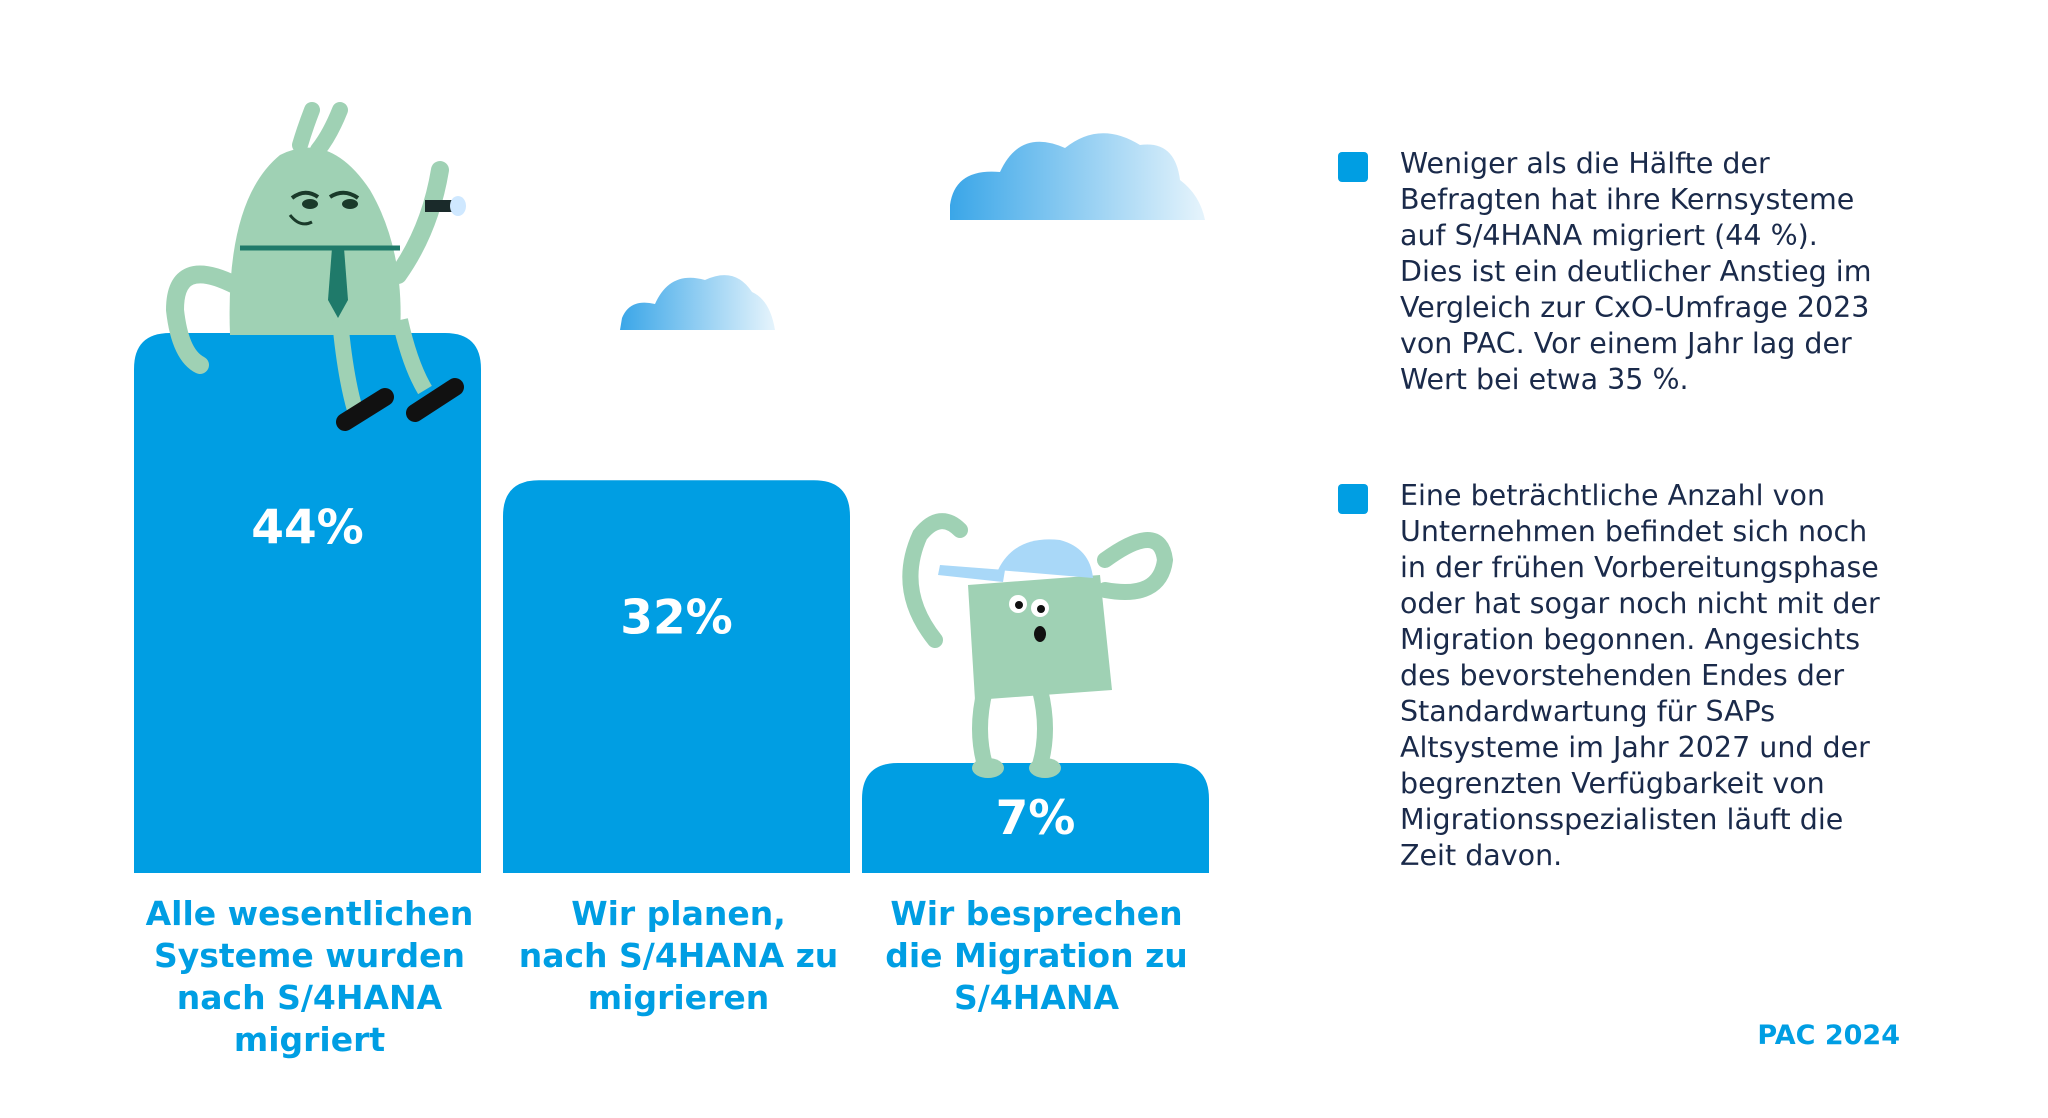 The height and width of the screenshot is (1118, 2048). I want to click on category-label-3: Wir besprechen die Migration zu S/4HANA, so click(1036, 956).